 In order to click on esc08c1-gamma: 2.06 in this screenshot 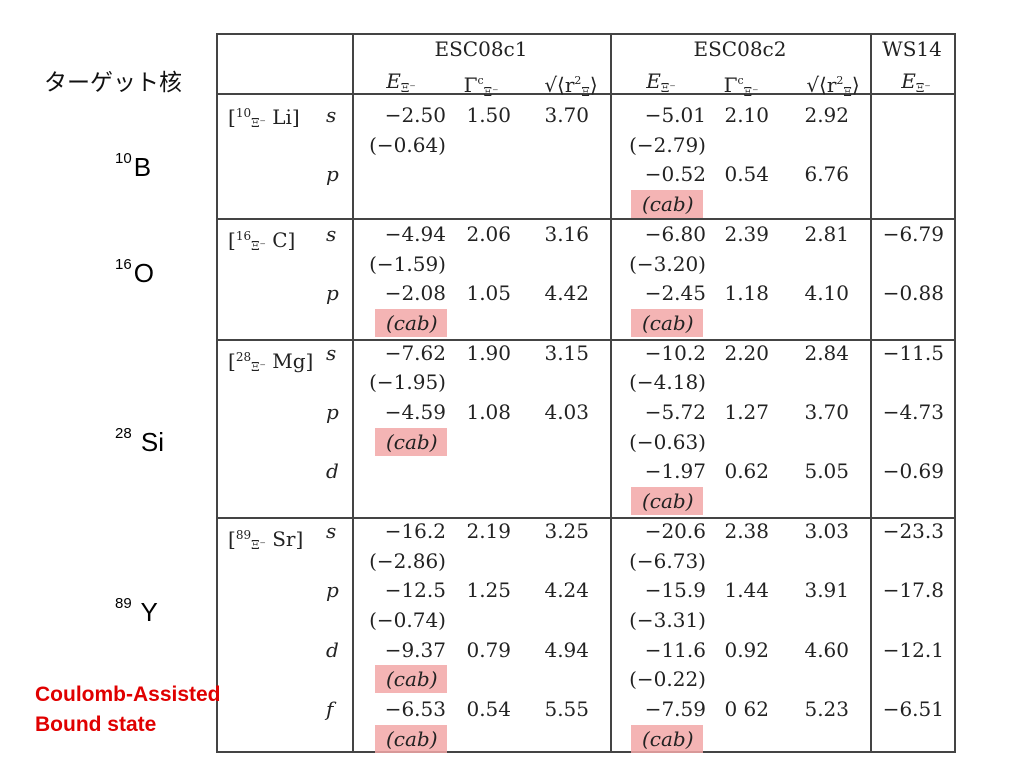, I will do `click(488, 233)`.